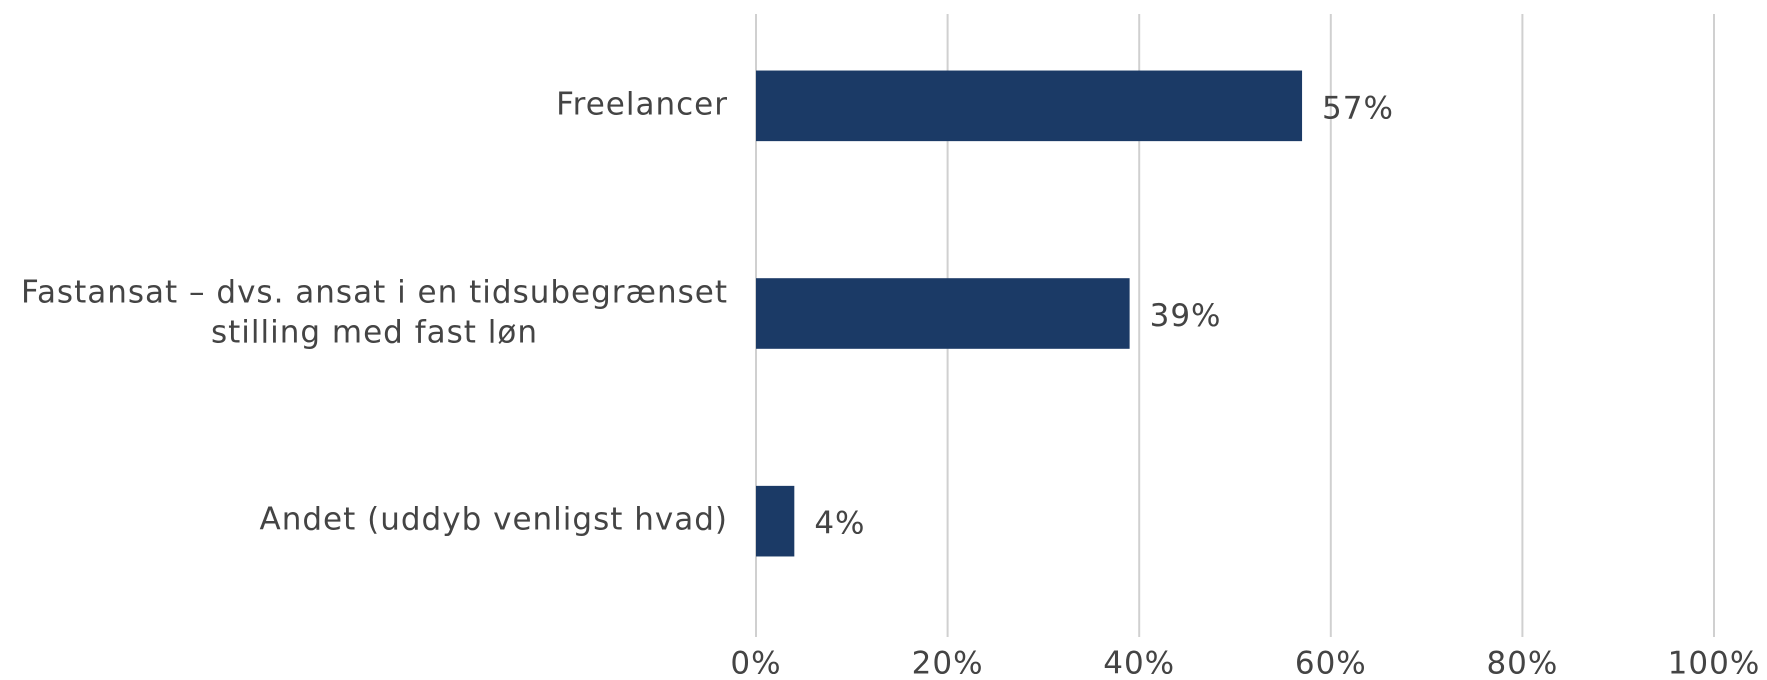  What do you see at coordinates (755, 663) in the screenshot?
I see `x-tick-label: 0%` at bounding box center [755, 663].